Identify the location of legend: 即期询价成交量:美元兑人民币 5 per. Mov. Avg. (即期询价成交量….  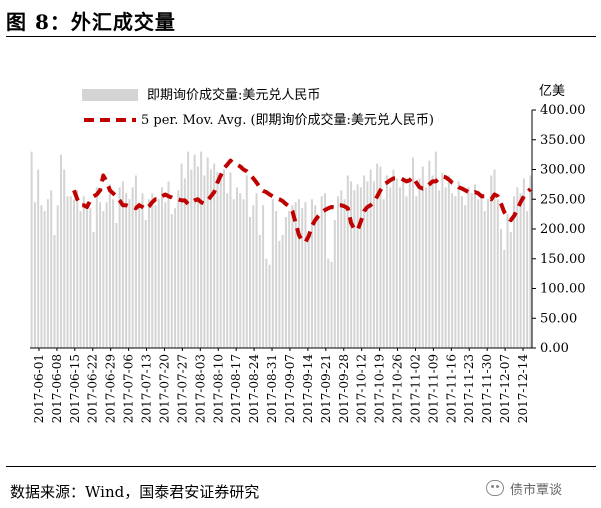
(258, 107).